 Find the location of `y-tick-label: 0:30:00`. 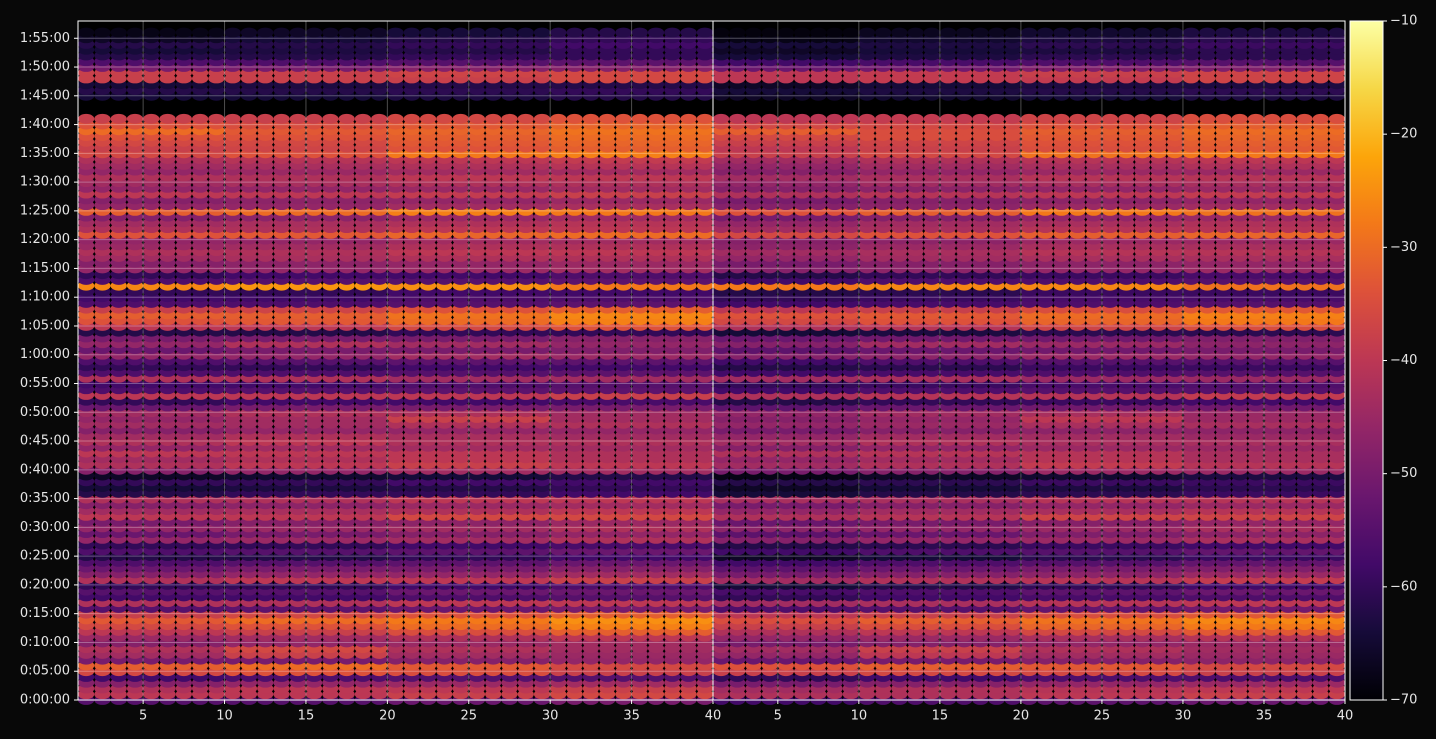

y-tick-label: 0:30:00 is located at coordinates (45, 527).